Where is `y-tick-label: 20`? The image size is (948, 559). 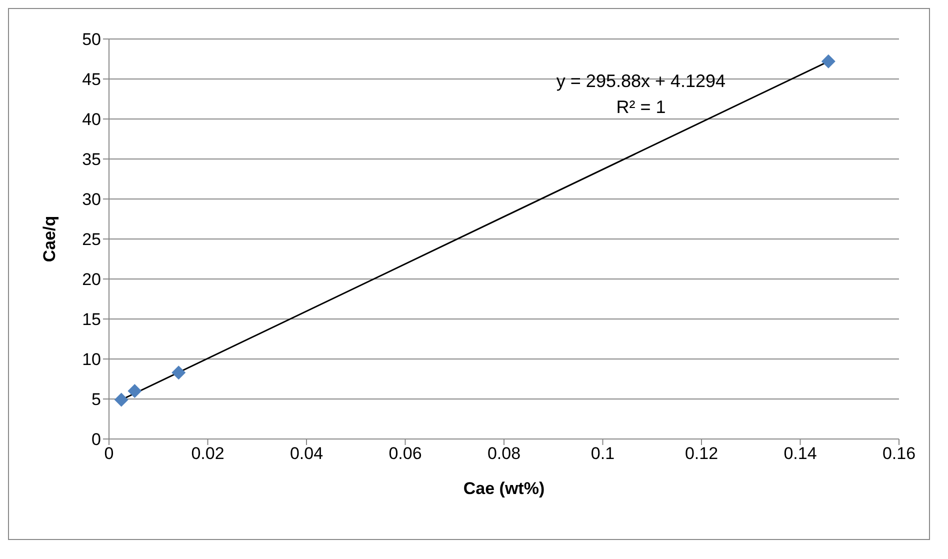 y-tick-label: 20 is located at coordinates (91, 280).